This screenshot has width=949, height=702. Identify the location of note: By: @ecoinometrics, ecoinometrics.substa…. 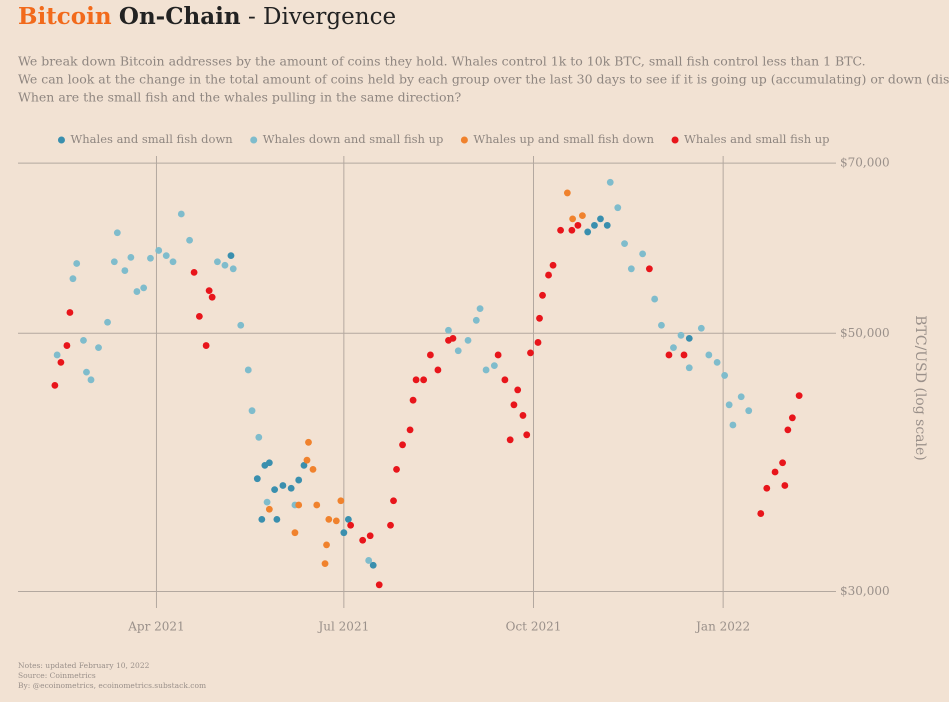
(112, 685).